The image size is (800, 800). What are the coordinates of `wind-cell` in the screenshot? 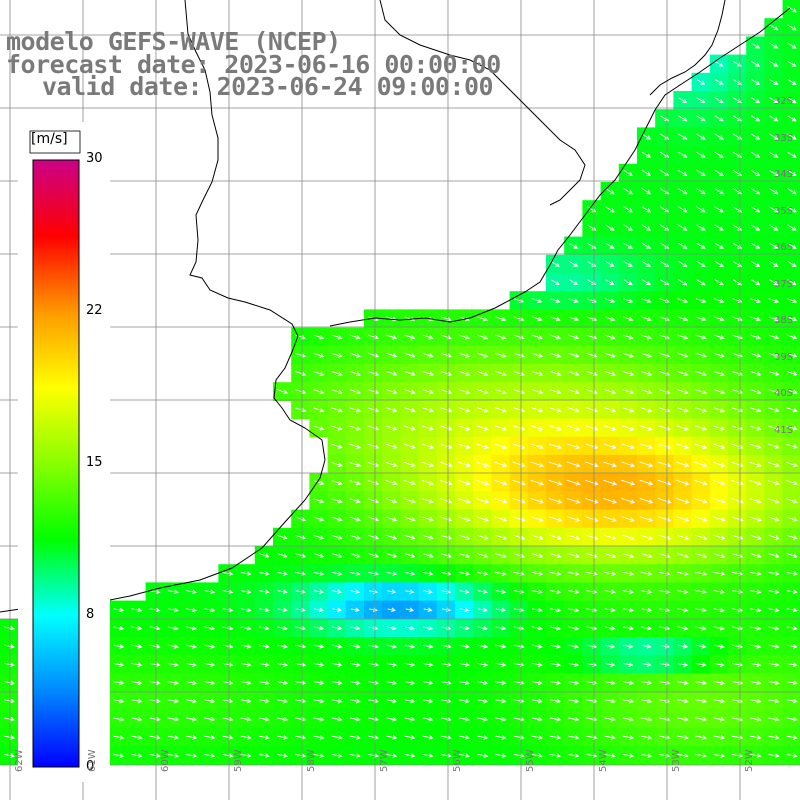 It's located at (791, 9).